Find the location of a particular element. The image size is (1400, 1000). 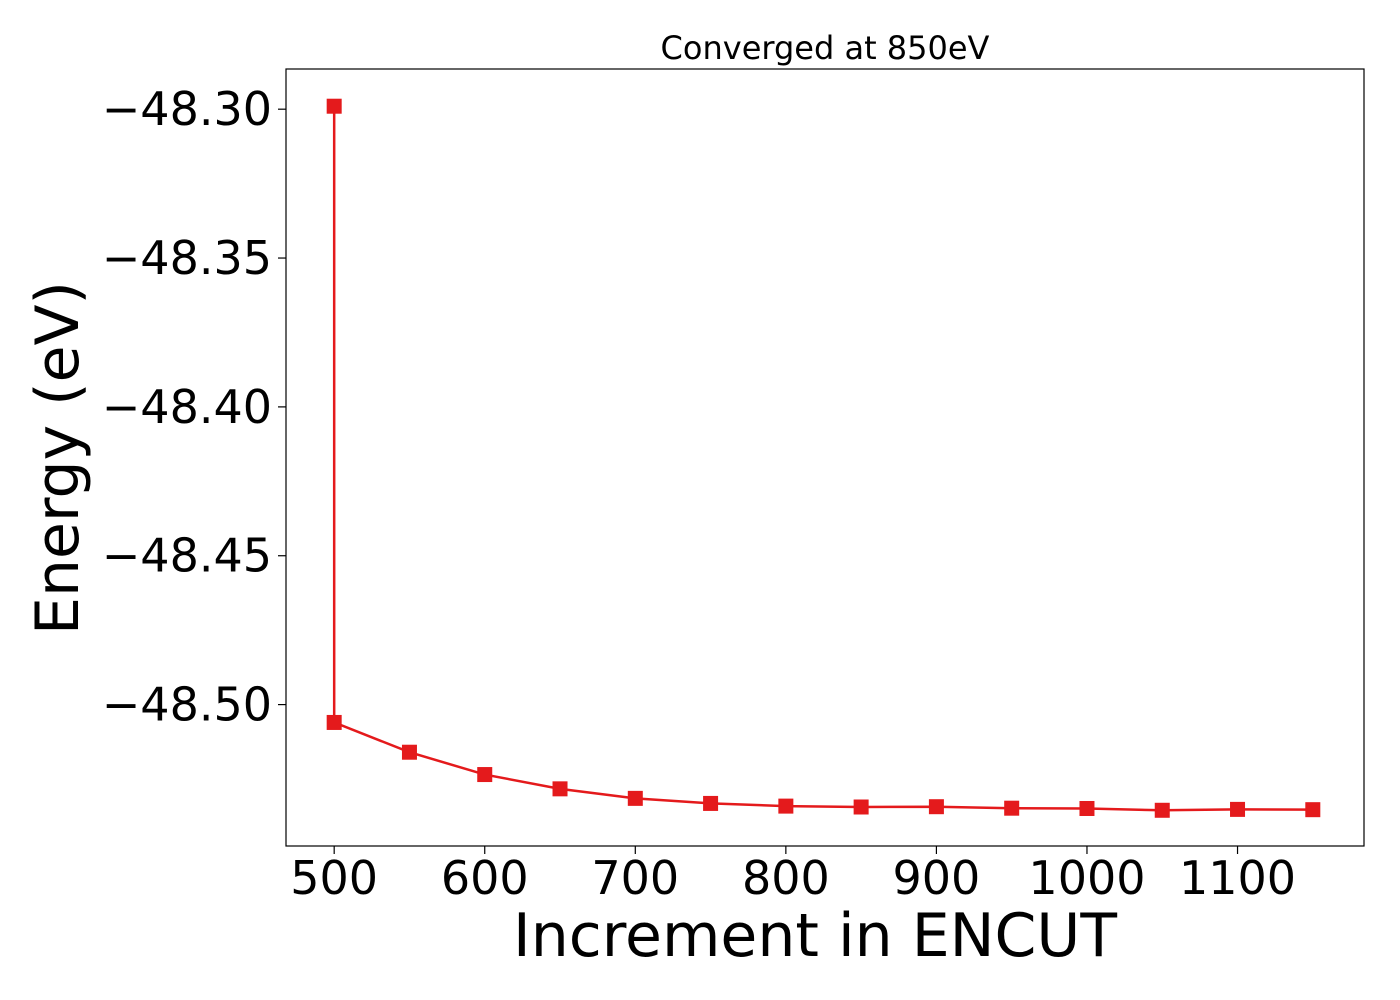

x-tick-label: 700 is located at coordinates (635, 878).